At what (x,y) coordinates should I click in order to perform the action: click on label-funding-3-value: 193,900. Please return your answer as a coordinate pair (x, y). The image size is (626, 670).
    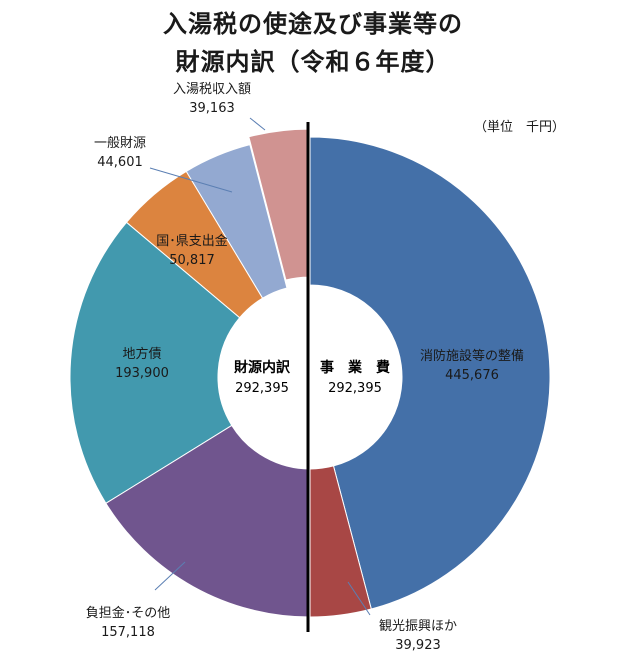
    Looking at the image, I should click on (142, 373).